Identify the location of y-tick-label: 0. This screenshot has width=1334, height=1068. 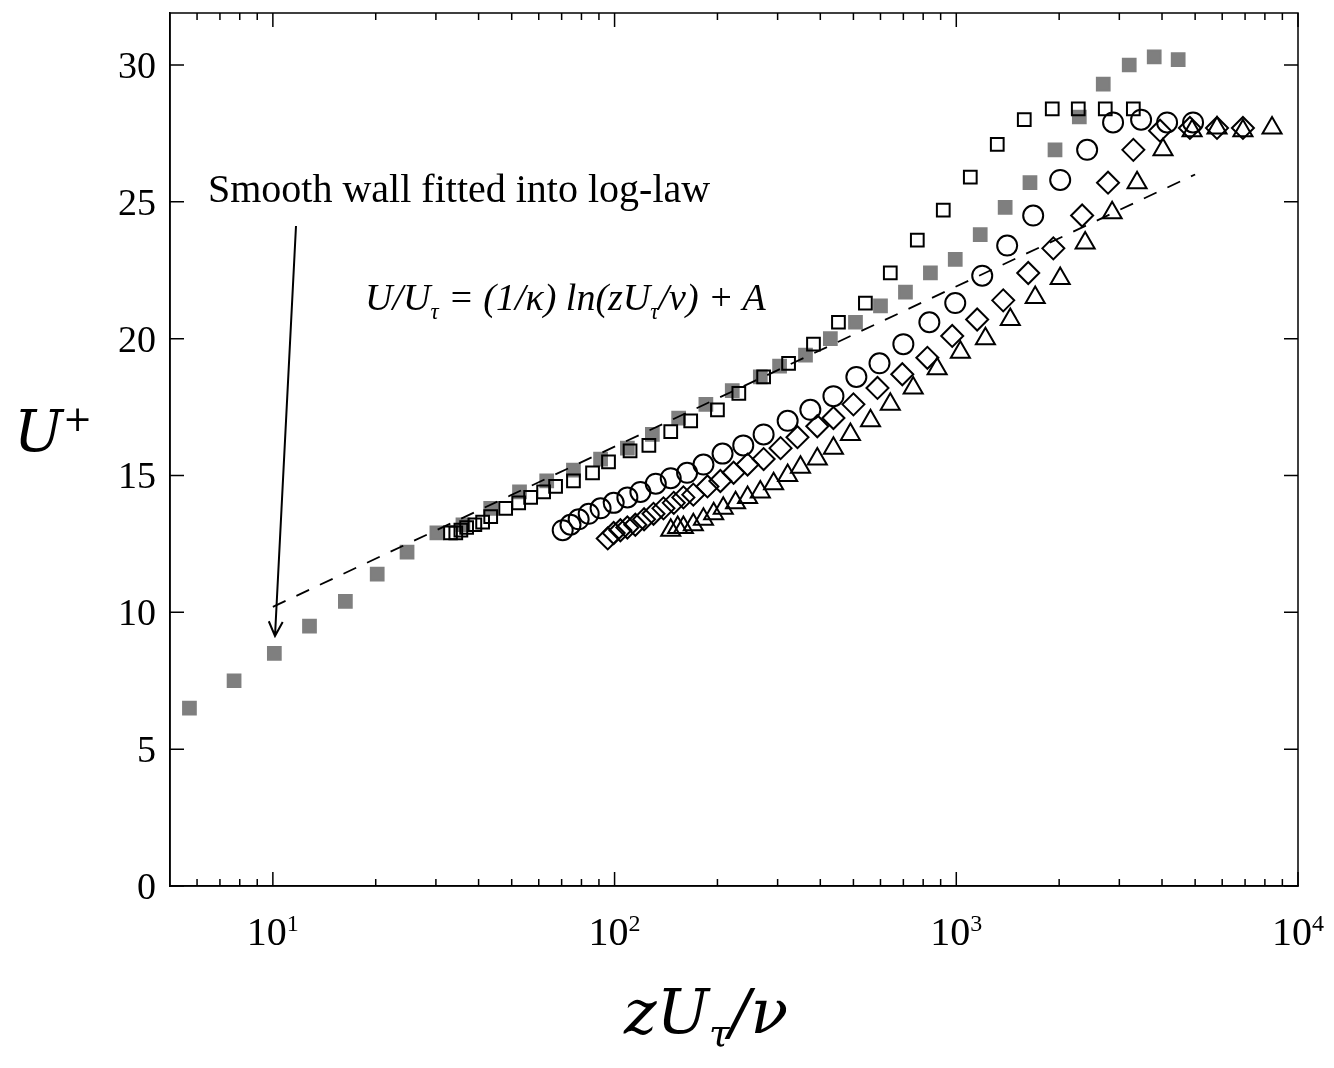
(146, 886).